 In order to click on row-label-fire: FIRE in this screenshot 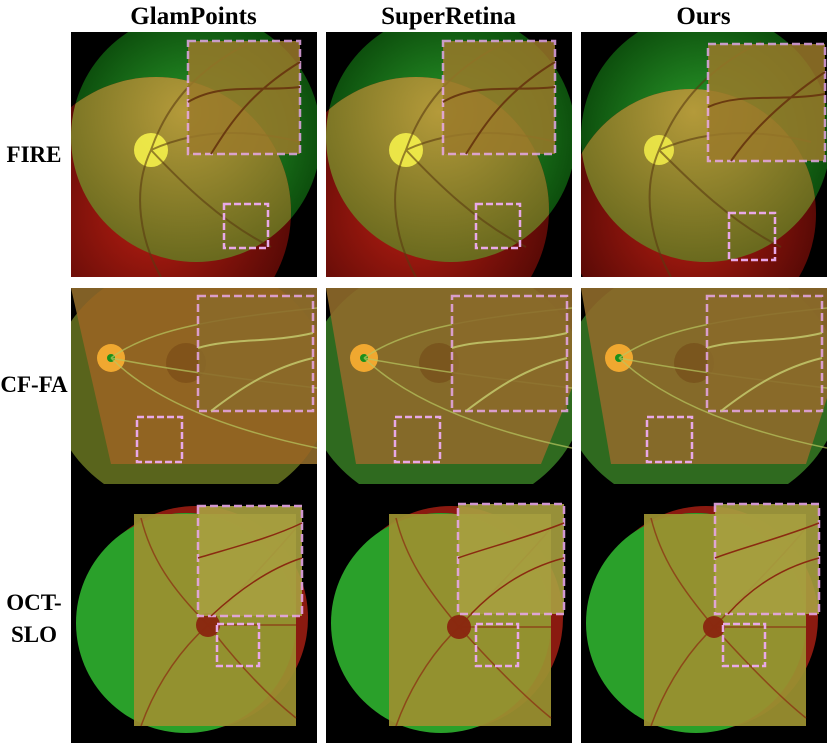, I will do `click(34, 154)`.